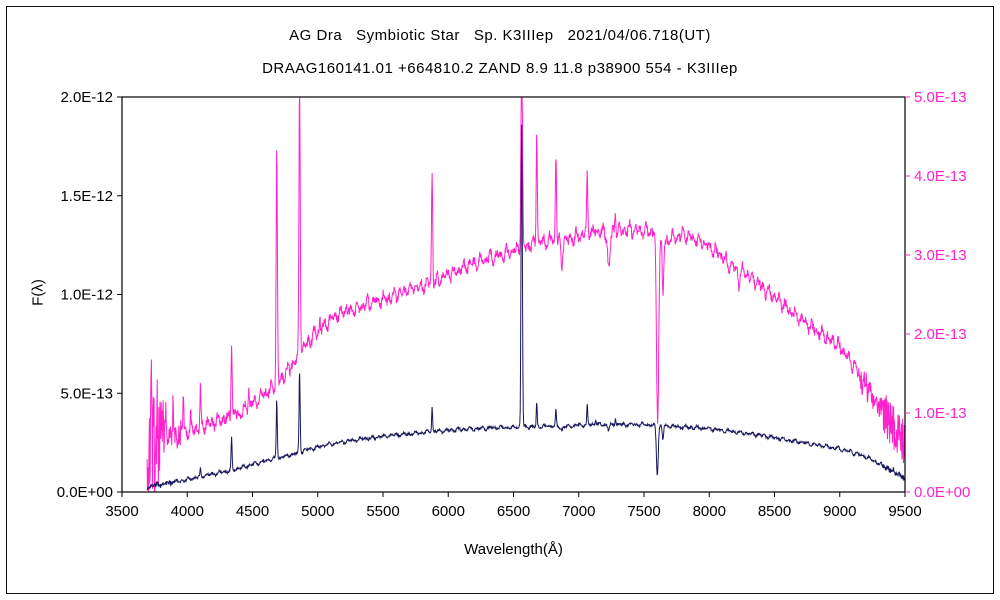  I want to click on x-tick-label: 9000, so click(839, 511).